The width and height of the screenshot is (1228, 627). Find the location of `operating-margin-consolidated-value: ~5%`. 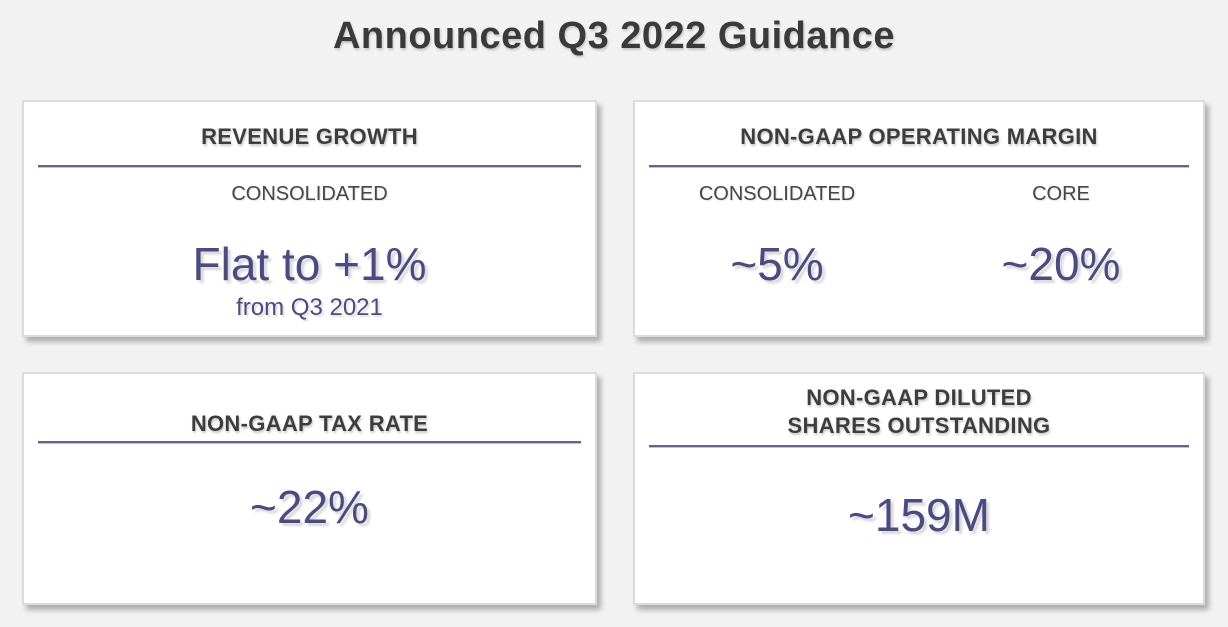

operating-margin-consolidated-value: ~5% is located at coordinates (777, 264).